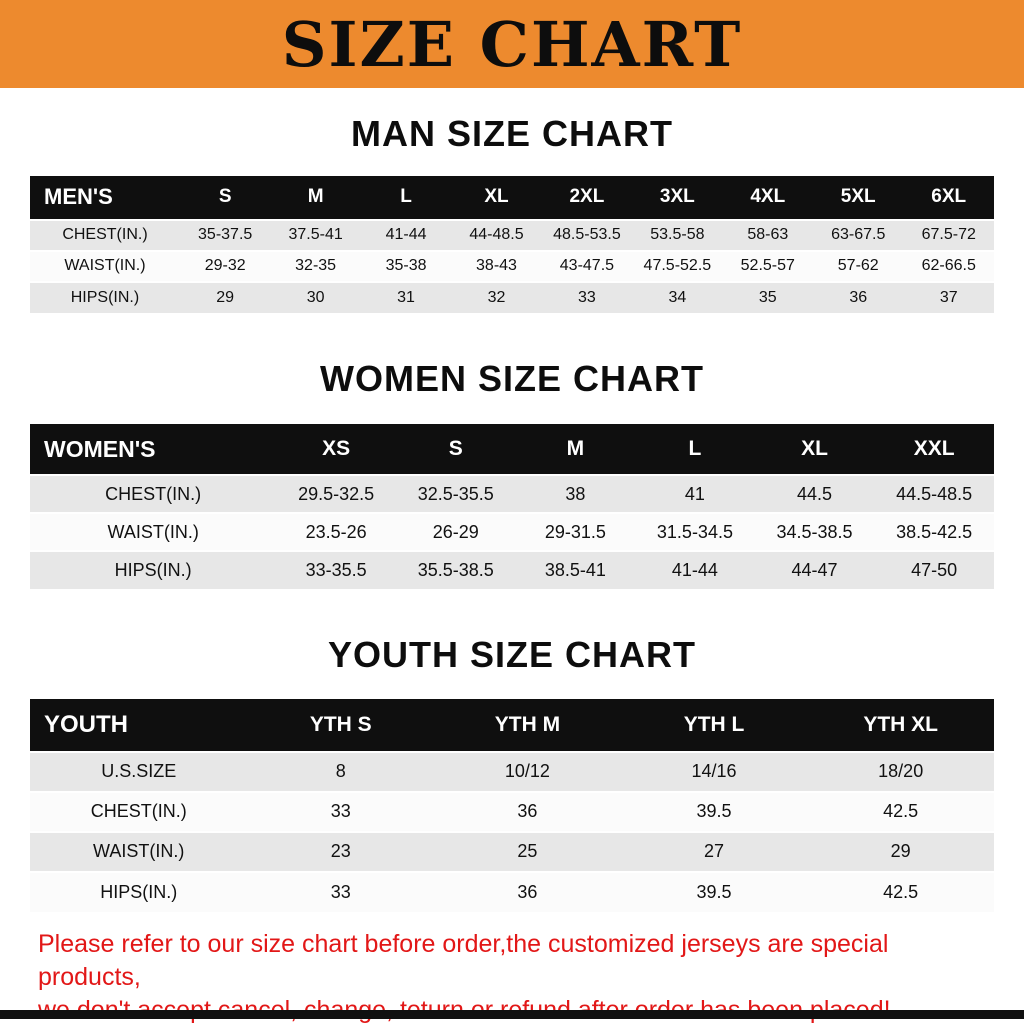  Describe the element at coordinates (496, 297) in the screenshot. I see `size-value: 32` at that location.